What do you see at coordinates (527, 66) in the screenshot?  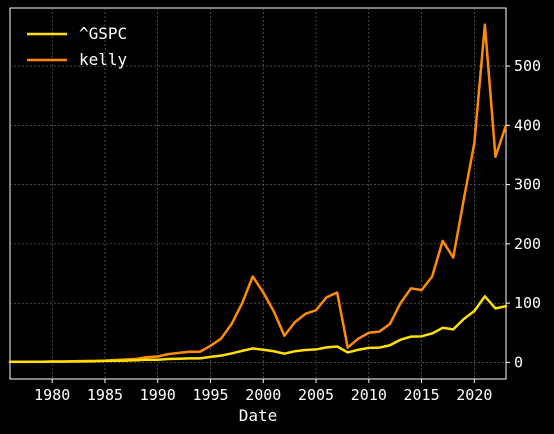 I see `y-tick-label: 500` at bounding box center [527, 66].